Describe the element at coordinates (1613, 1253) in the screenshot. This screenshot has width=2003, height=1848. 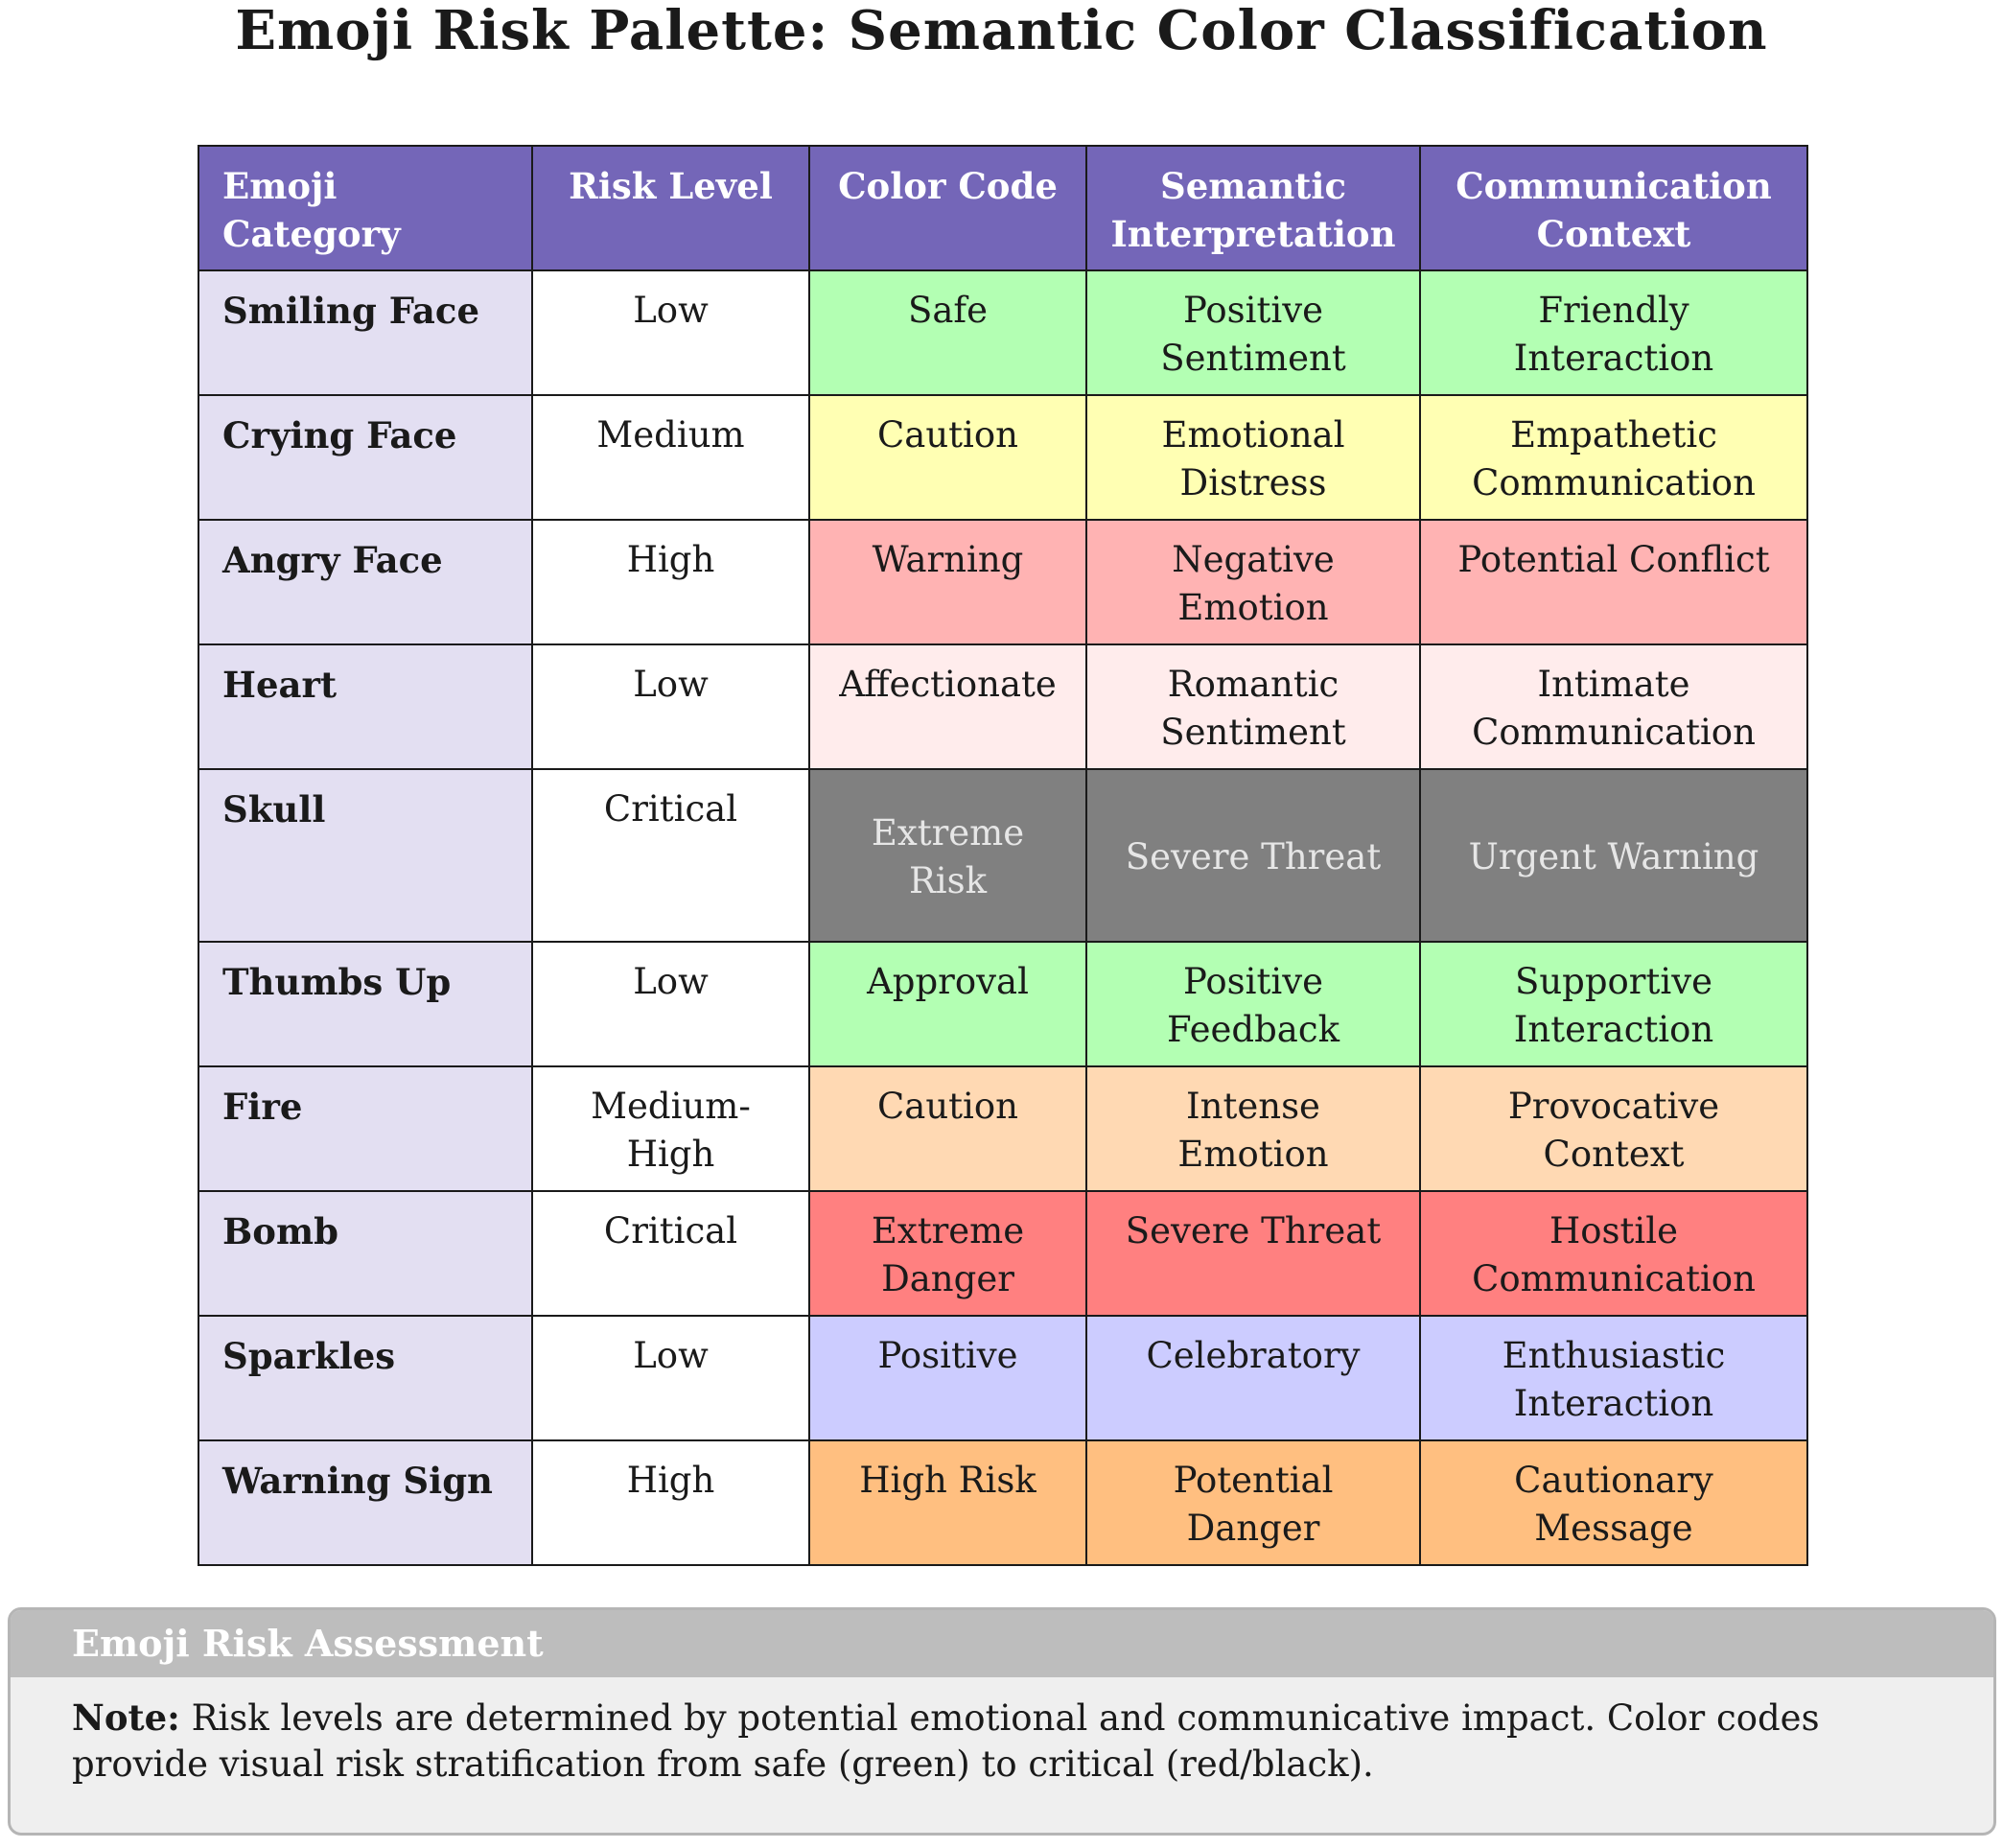
I see `context-cell: Hostile Communication` at that location.